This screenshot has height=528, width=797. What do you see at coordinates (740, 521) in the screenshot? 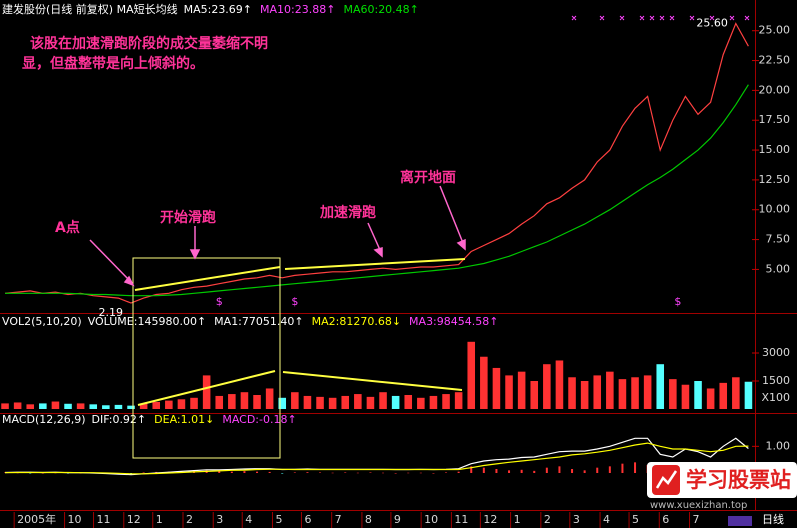
I see `period-indicator` at bounding box center [740, 521].